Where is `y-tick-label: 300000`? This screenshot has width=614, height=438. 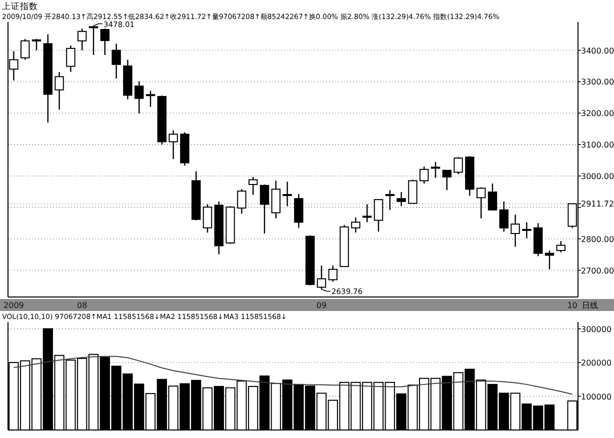
y-tick-label: 300000 is located at coordinates (596, 329).